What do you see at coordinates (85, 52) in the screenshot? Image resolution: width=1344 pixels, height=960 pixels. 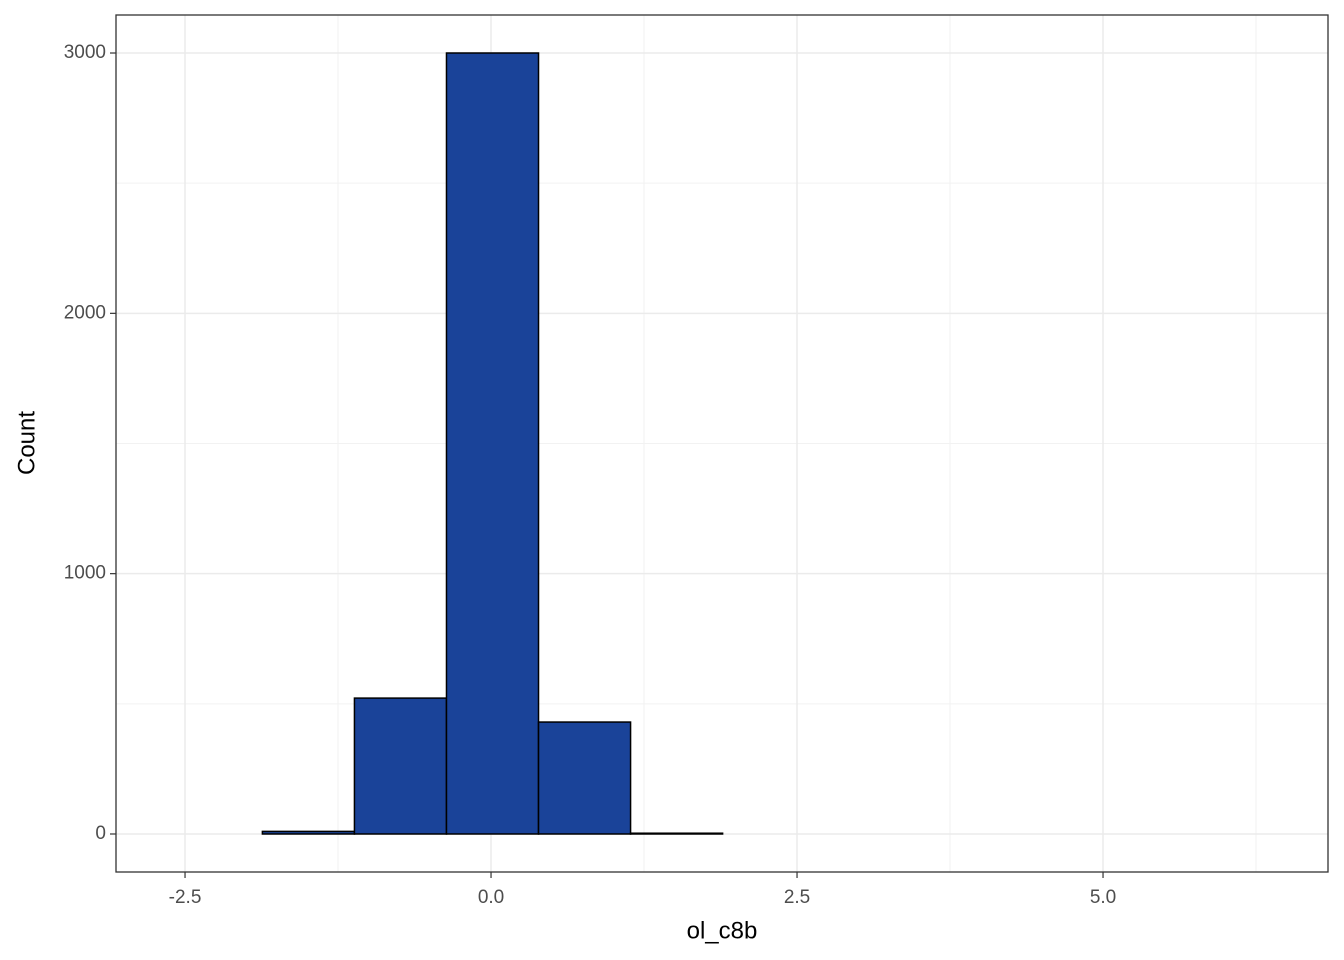 I see `y-tick-label: 3000` at bounding box center [85, 52].